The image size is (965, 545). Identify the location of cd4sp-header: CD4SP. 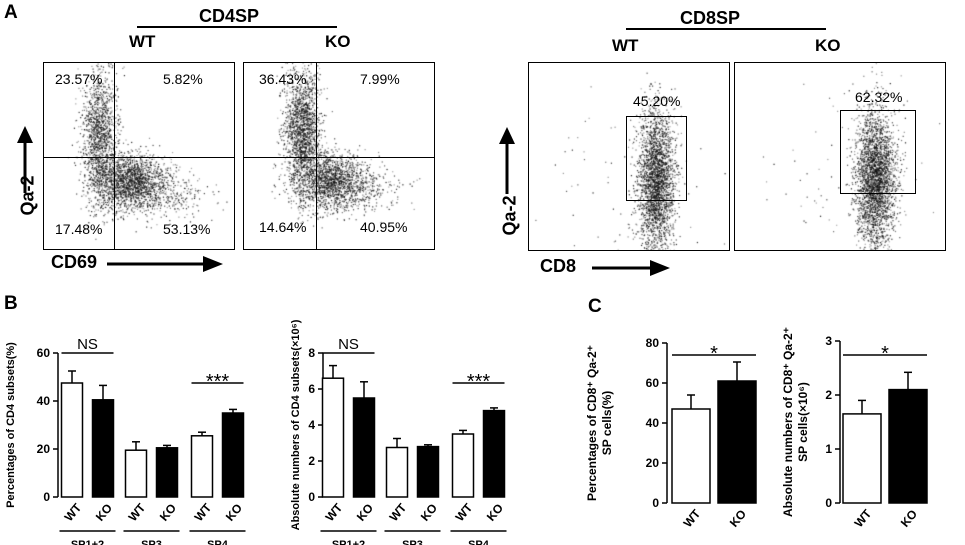
(229, 16).